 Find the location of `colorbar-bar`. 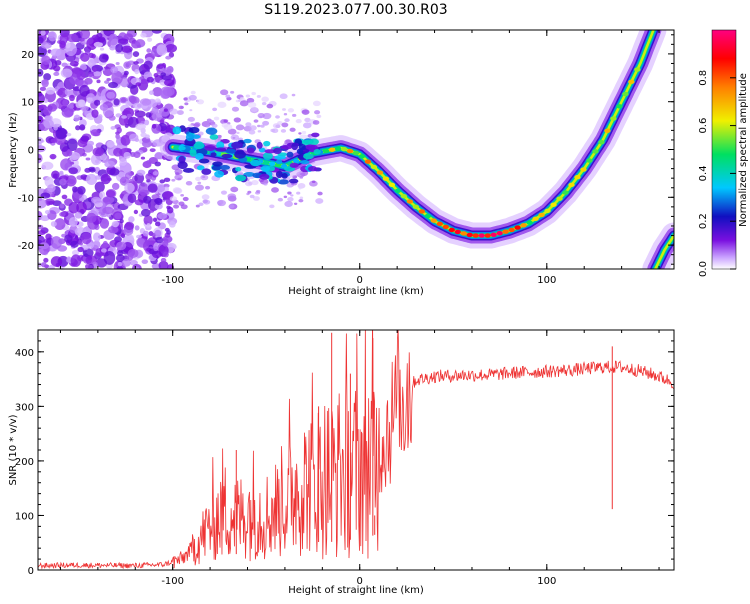

colorbar-bar is located at coordinates (724, 149).